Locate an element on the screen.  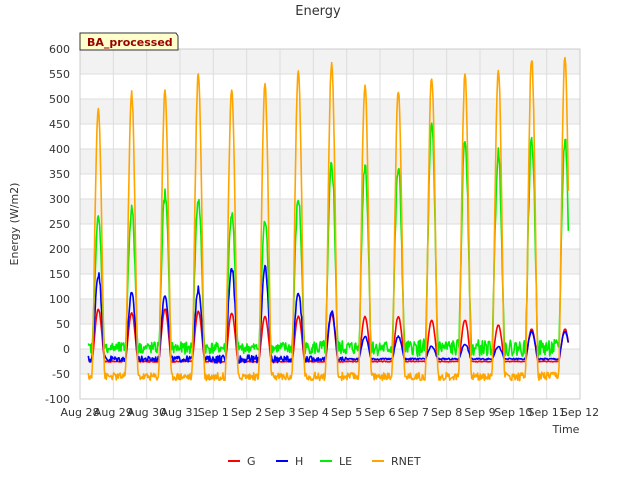
x-tick-label: Aug 29 is located at coordinates (113, 412).